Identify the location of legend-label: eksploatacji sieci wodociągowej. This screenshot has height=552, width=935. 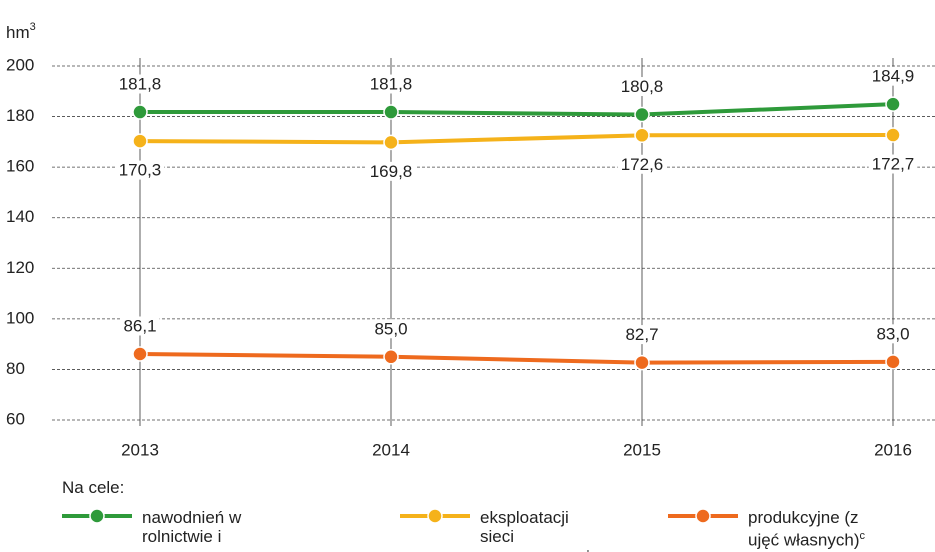
(533, 530).